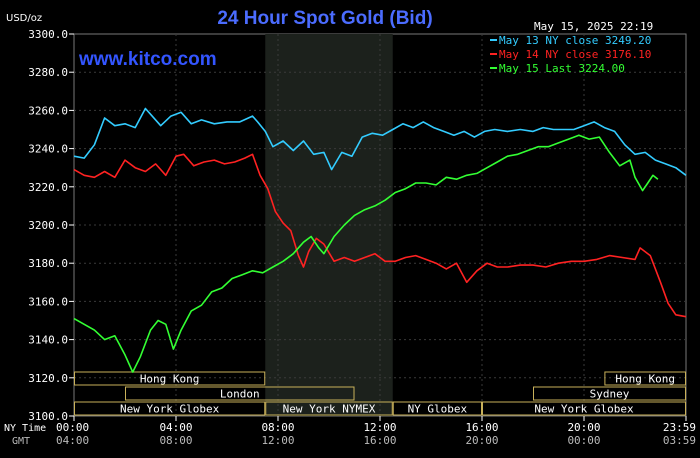 The image size is (700, 458). What do you see at coordinates (481, 427) in the screenshot?
I see `x-tick-label-ny: 16:00` at bounding box center [481, 427].